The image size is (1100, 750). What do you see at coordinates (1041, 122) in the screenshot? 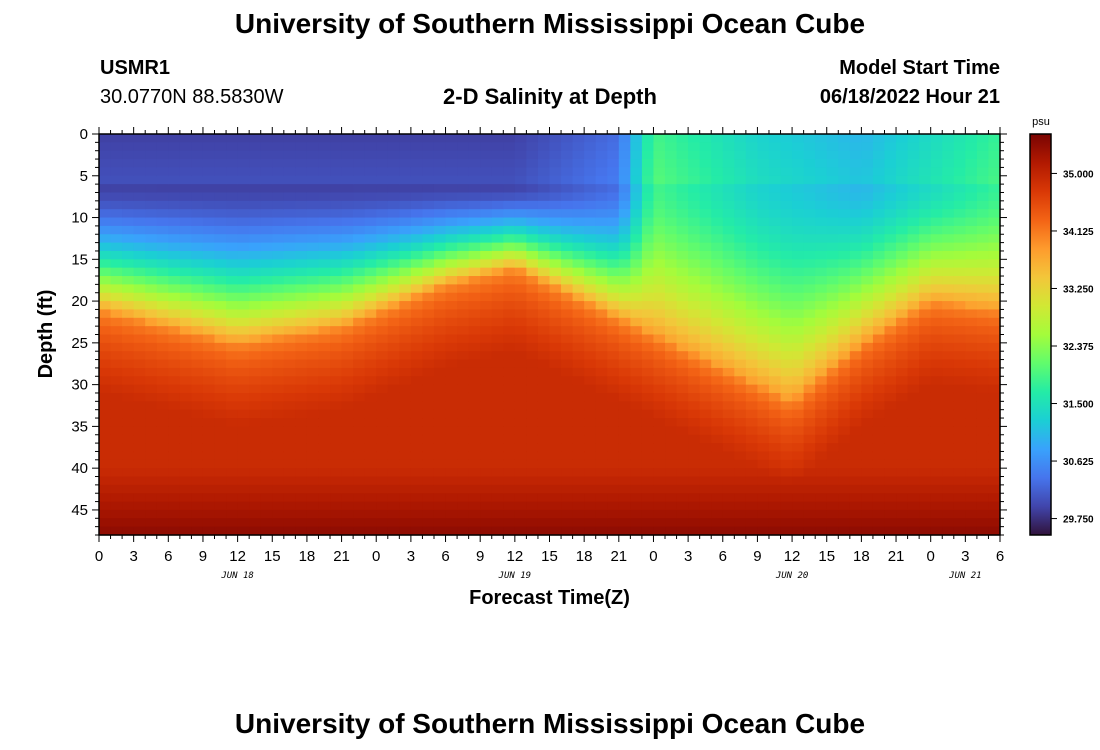
I see `colorbar-unit: psu` at bounding box center [1041, 122].